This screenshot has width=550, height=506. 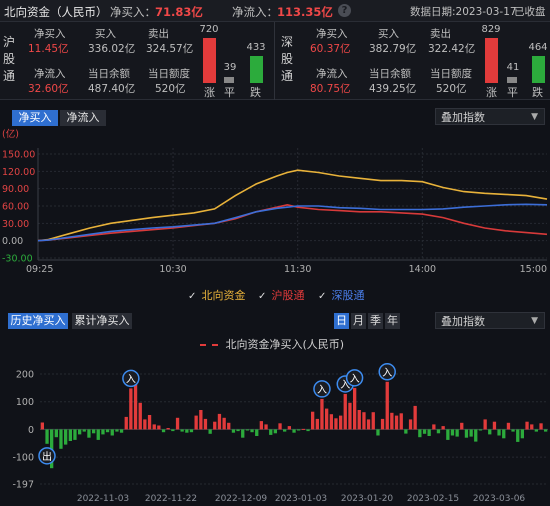 I want to click on sh-down-label: 跌, so click(x=255, y=92).